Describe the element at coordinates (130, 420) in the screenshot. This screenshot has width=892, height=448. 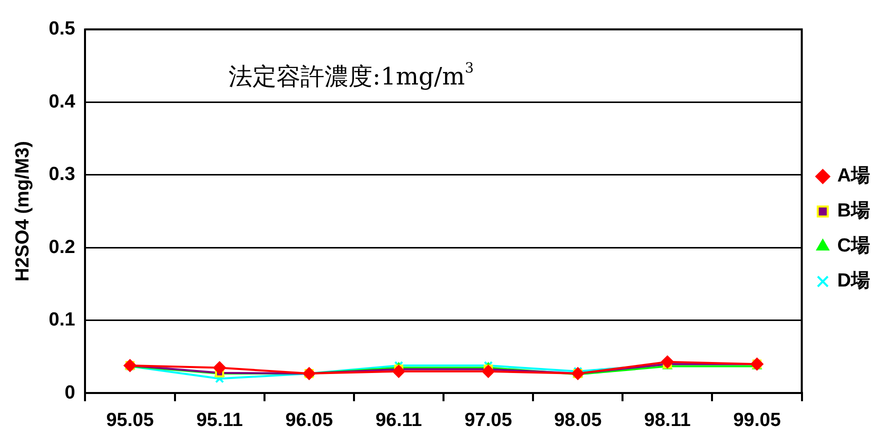
I see `x-tick-label: 95.05` at that location.